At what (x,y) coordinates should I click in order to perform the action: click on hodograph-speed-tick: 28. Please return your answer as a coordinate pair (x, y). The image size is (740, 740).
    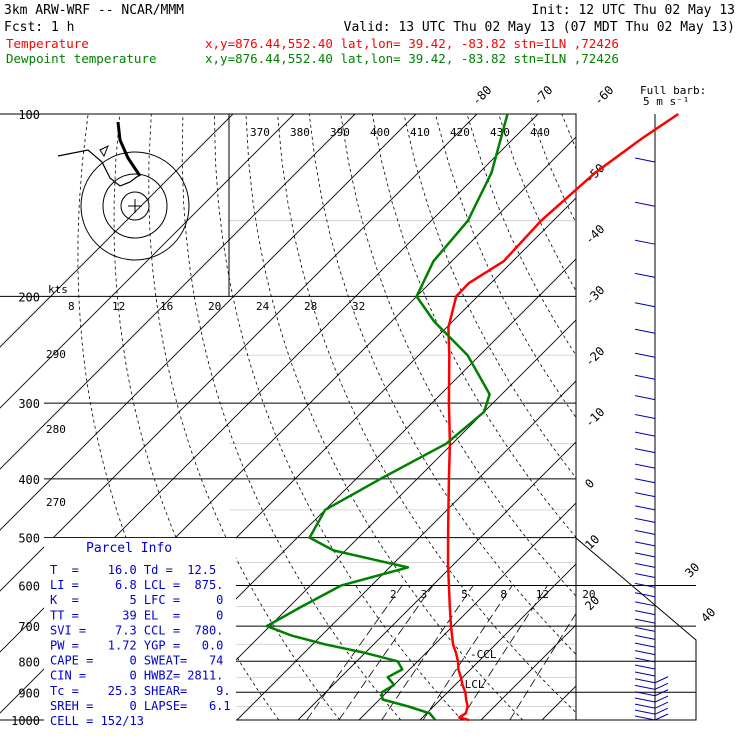
    Looking at the image, I should click on (310, 306).